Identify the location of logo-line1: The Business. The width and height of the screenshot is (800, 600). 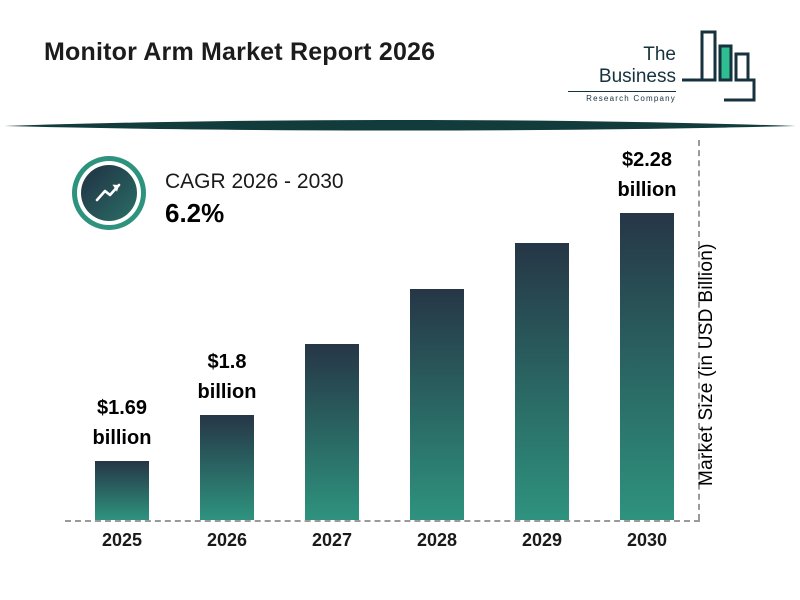
(637, 65).